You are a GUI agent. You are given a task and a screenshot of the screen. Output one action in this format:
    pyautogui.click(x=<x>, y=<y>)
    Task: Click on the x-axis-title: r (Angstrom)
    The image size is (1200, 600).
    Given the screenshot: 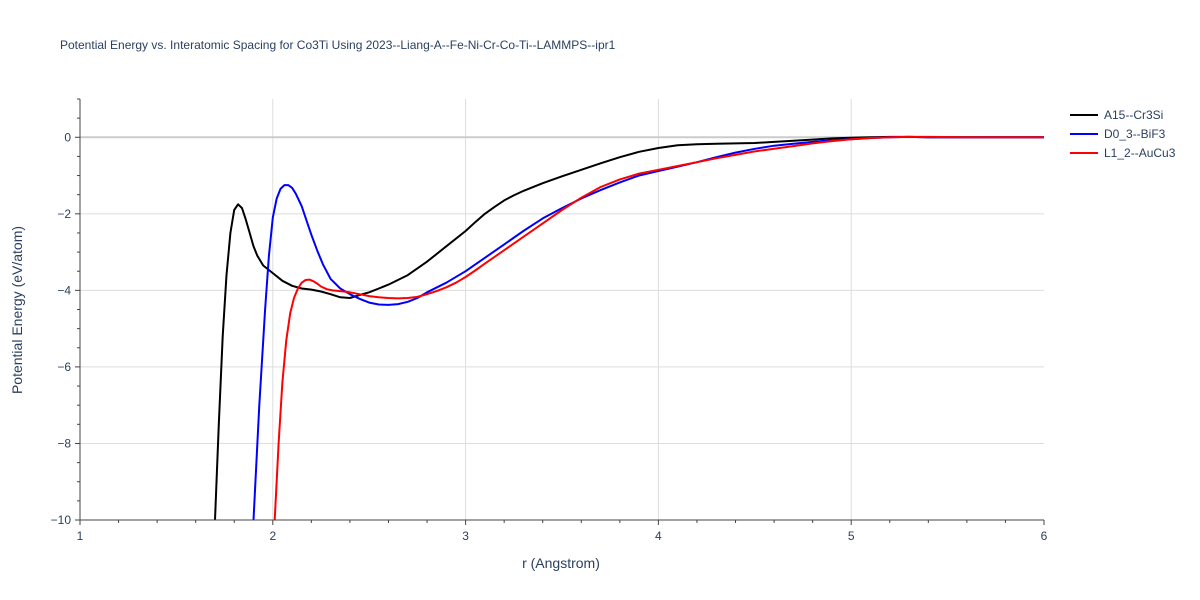 What is the action you would take?
    pyautogui.click(x=561, y=563)
    